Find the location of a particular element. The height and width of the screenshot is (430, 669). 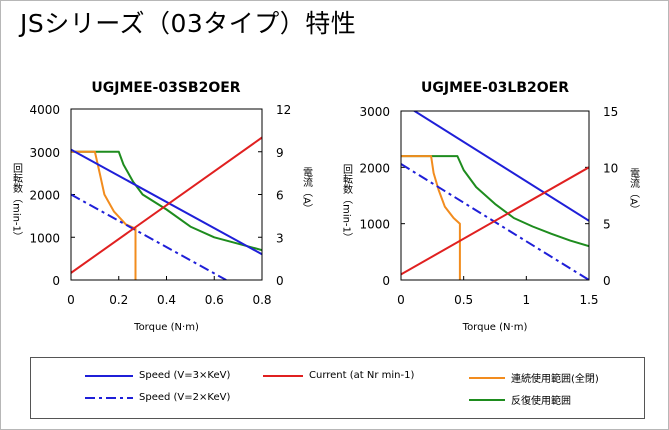

legend-item-repeated: 反復使用範囲 is located at coordinates (520, 399).